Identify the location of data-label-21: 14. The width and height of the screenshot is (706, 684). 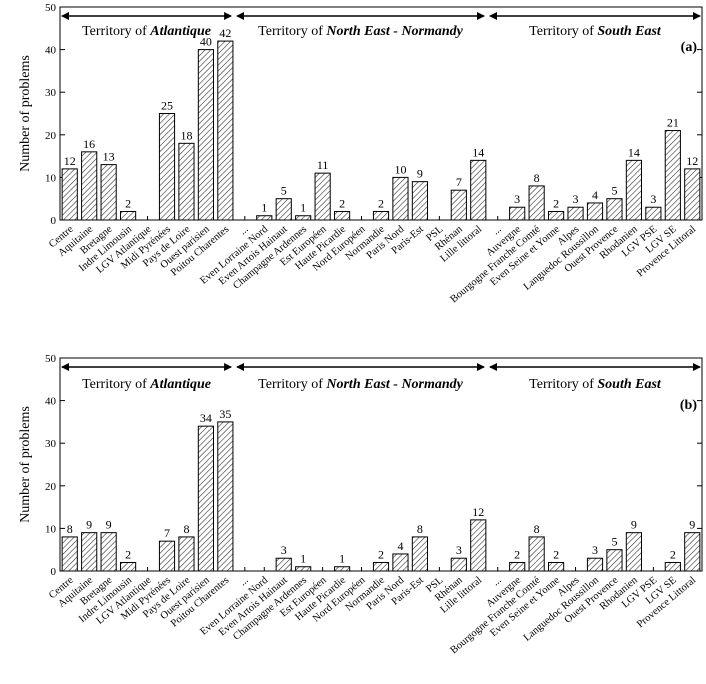
(478, 152).